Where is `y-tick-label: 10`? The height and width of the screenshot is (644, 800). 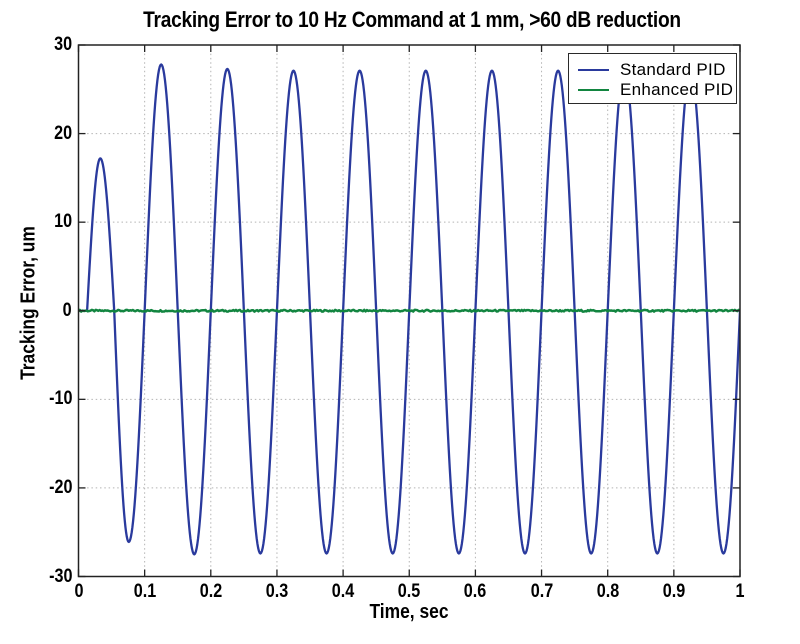 y-tick-label: 10 is located at coordinates (63, 222).